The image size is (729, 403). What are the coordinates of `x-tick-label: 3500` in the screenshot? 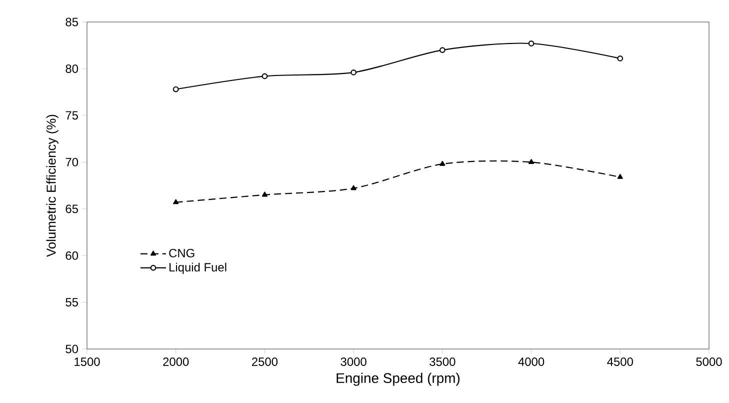 It's located at (443, 362).